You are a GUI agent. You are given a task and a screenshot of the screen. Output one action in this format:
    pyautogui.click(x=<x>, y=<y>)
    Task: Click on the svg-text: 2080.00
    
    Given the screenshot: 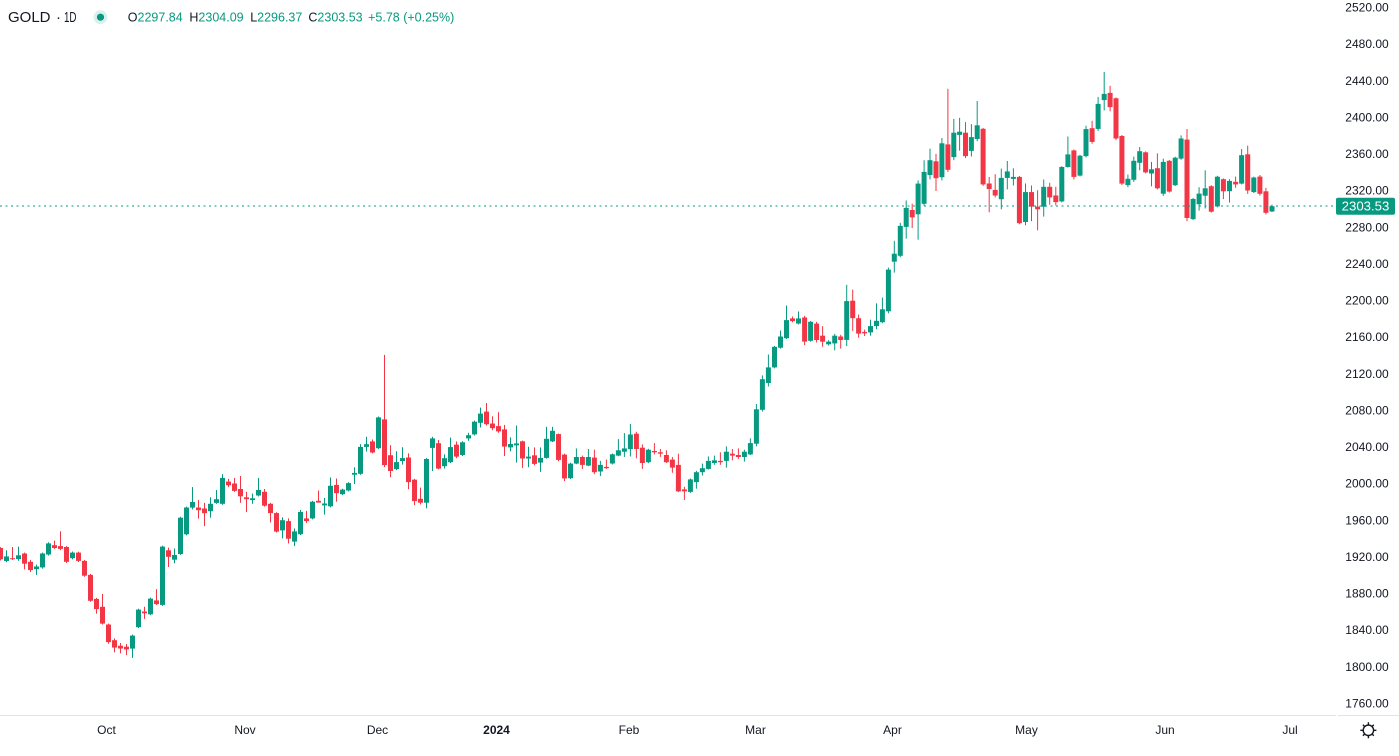 What is the action you would take?
    pyautogui.click(x=1367, y=410)
    